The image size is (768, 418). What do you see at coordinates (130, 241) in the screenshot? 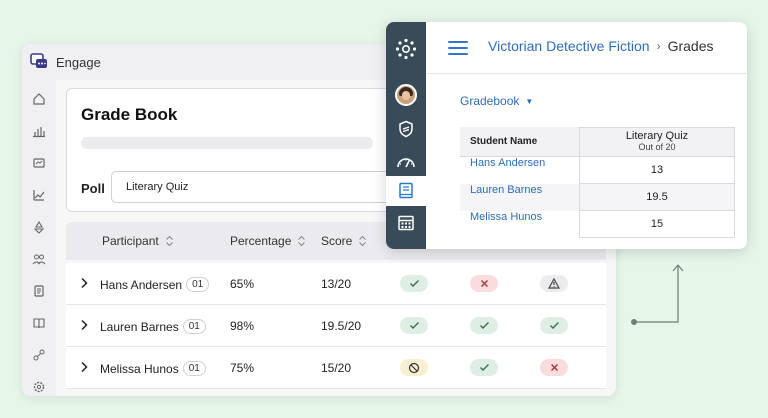
I see `participant-header-label: Participant` at bounding box center [130, 241].